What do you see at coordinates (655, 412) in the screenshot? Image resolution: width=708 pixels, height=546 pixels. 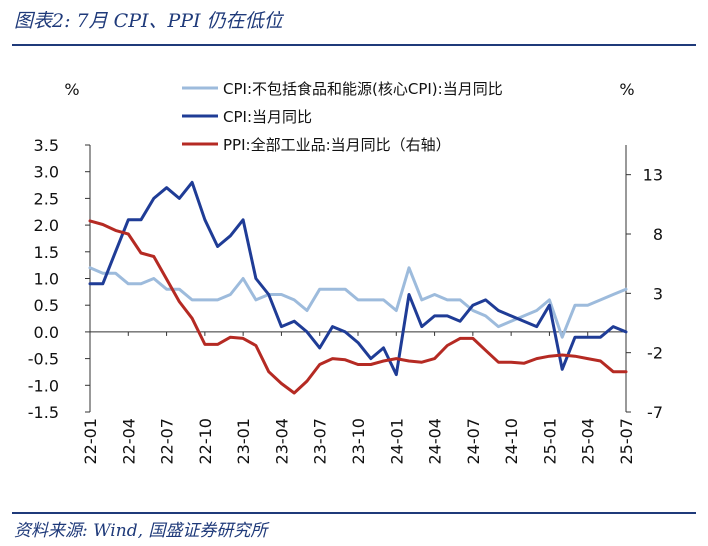 I see `right-tick-label: -7` at bounding box center [655, 412].